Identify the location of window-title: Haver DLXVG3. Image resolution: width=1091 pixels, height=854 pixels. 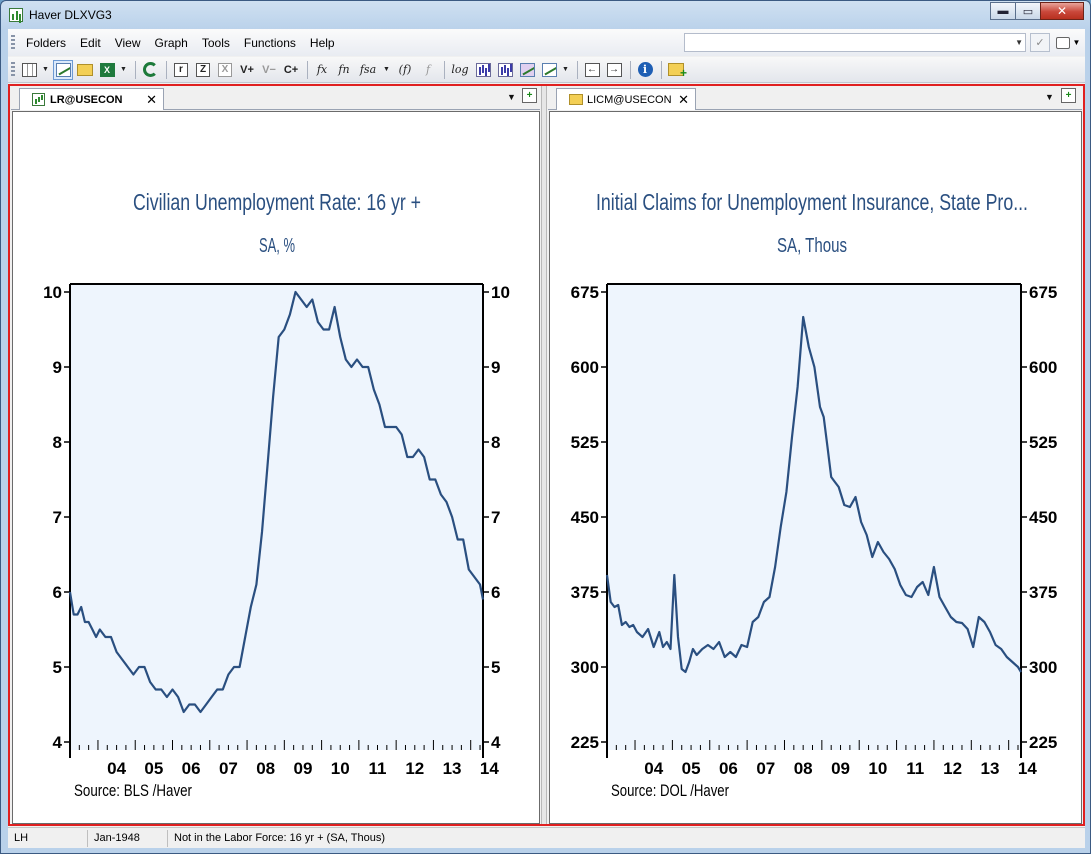
(70, 15).